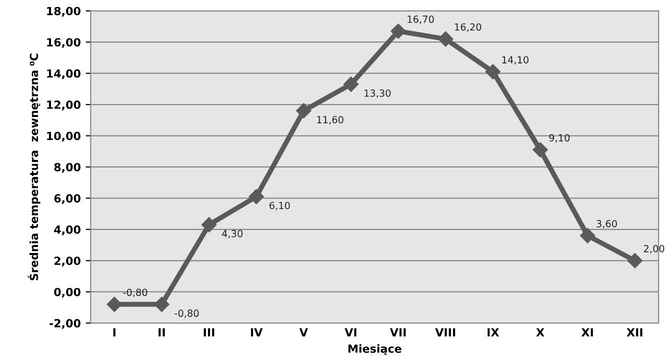 The height and width of the screenshot is (363, 672). I want to click on y-tick-label: 18,00, so click(63, 11).